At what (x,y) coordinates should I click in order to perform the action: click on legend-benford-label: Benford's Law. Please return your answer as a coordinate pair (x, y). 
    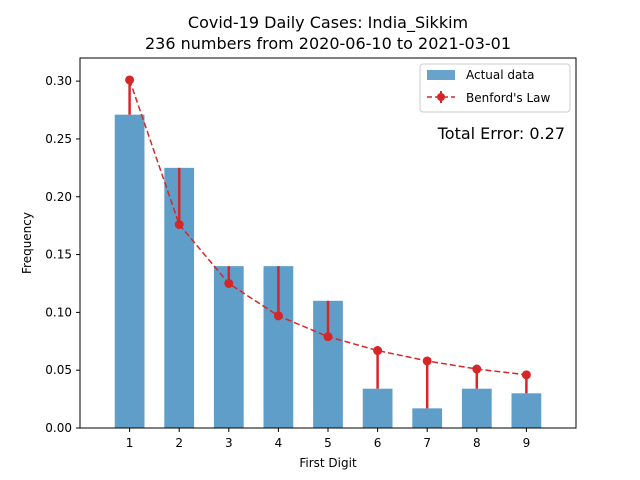
    Looking at the image, I should click on (508, 98).